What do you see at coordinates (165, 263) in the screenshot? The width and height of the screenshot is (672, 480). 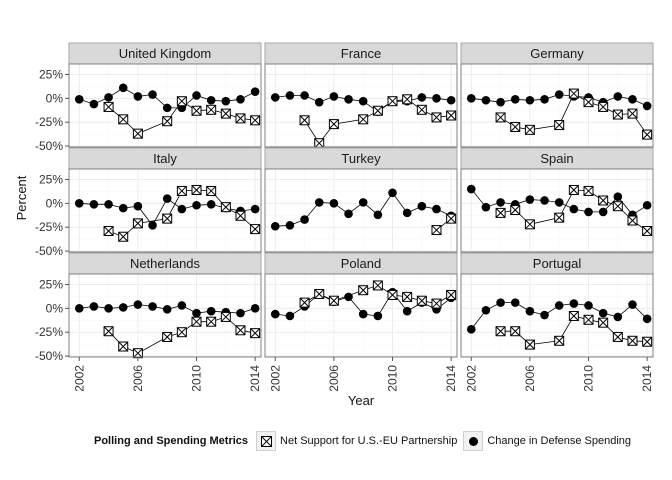 I see `facet-title-netherlands: Netherlands` at bounding box center [165, 263].